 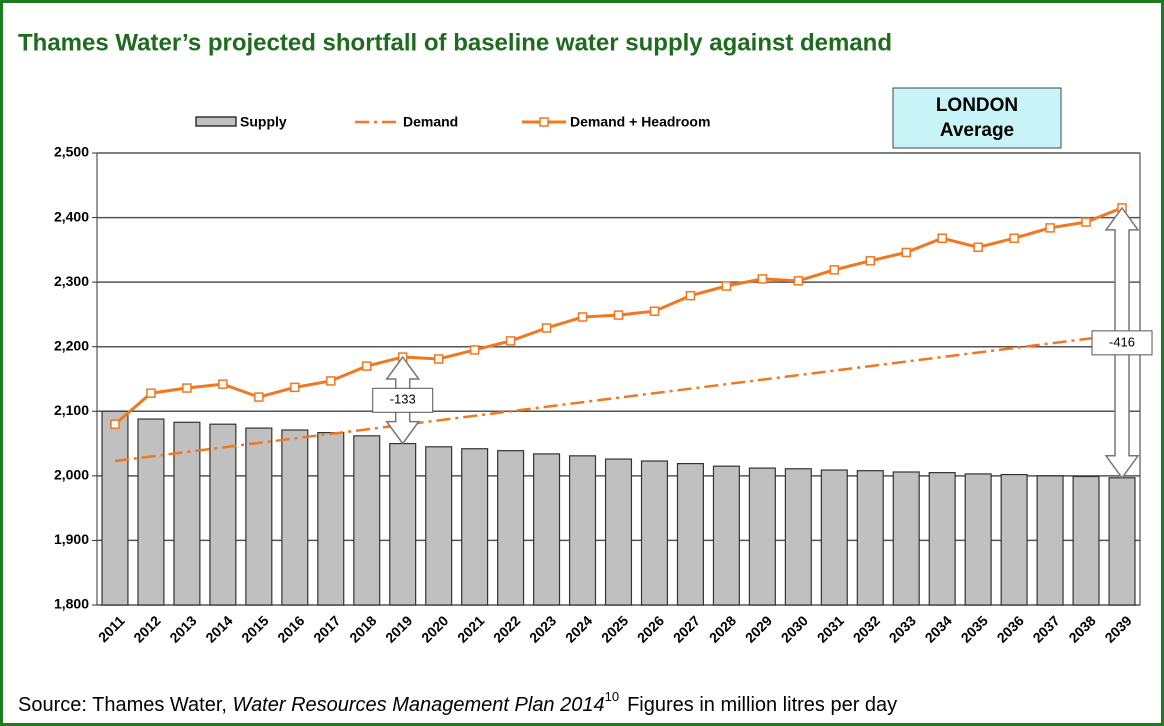 I want to click on gap-label: -133, so click(x=403, y=399).